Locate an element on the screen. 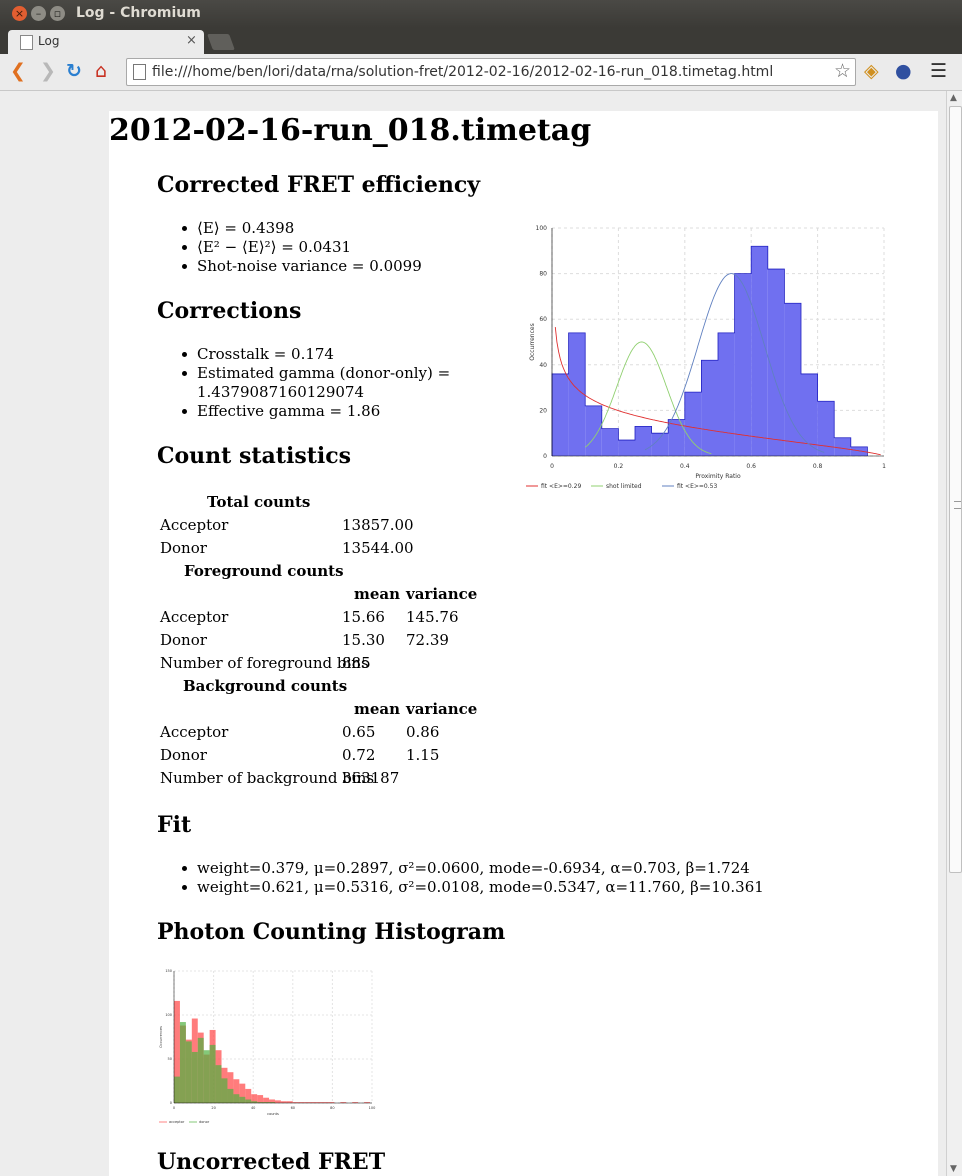 The height and width of the screenshot is (1176, 962). window-titlebar: × – ▫ Log - Chromium is located at coordinates (481, 14).